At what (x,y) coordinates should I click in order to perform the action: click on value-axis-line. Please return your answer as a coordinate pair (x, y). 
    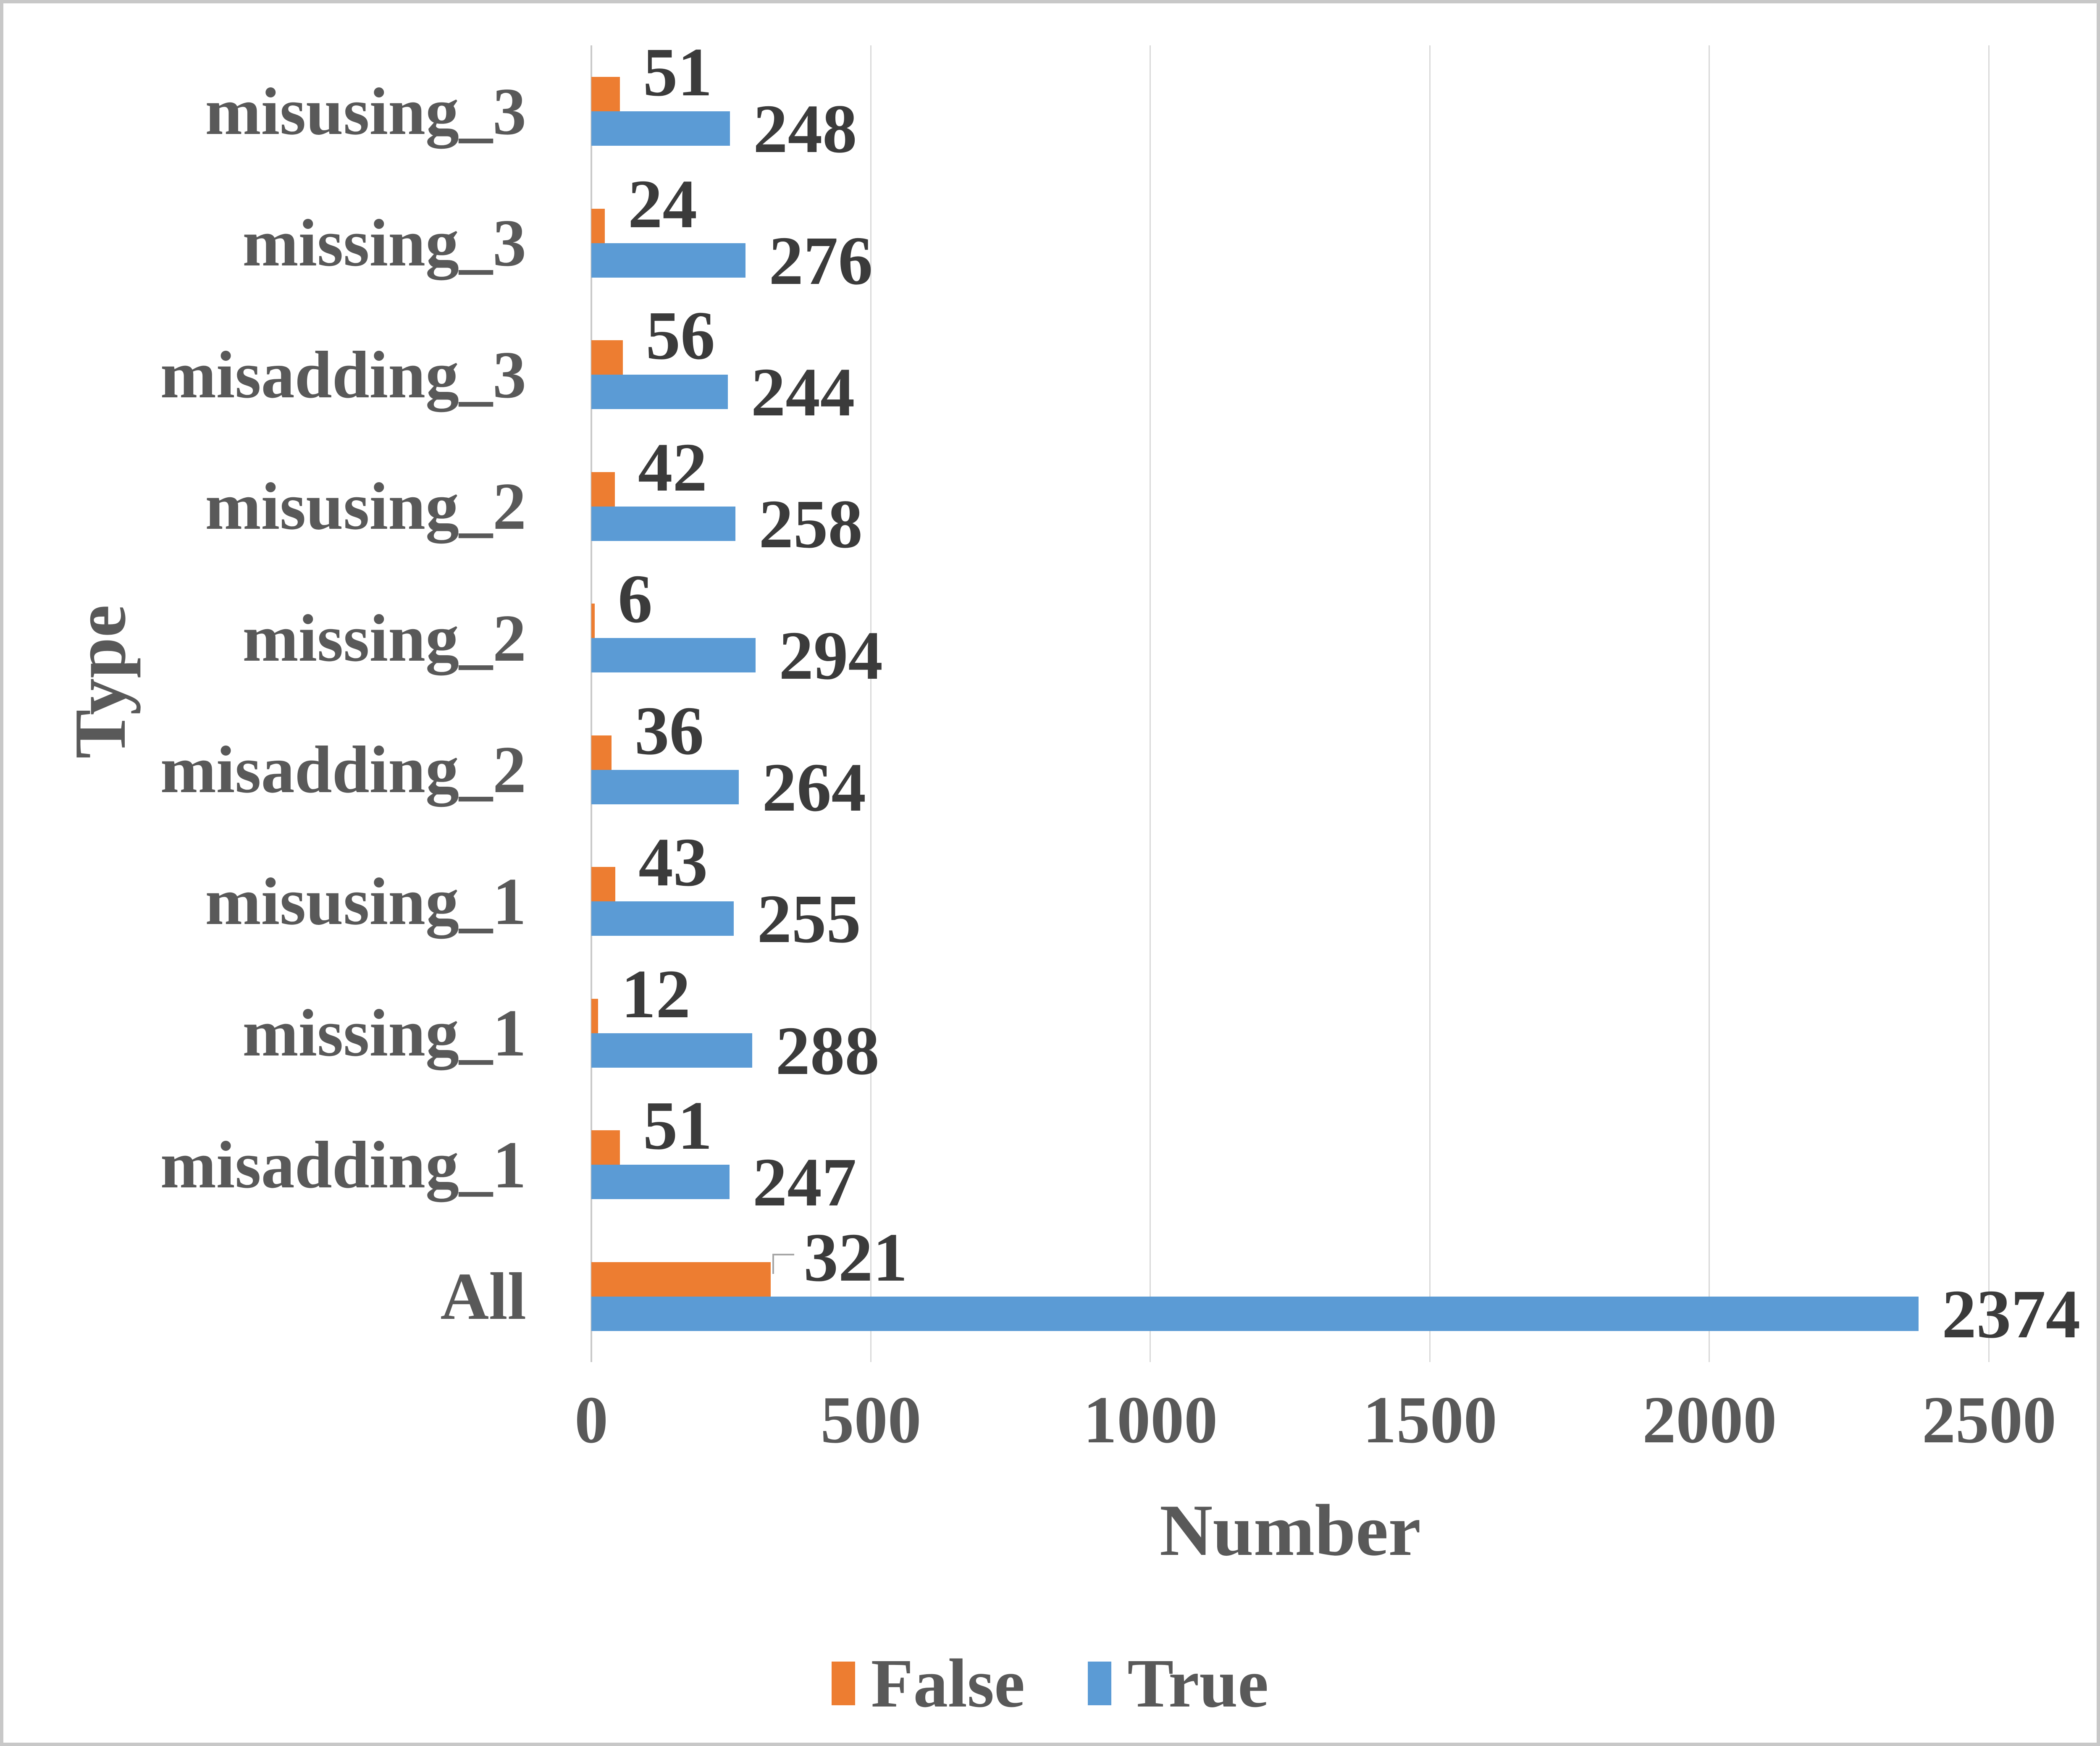
    Looking at the image, I should click on (591, 703).